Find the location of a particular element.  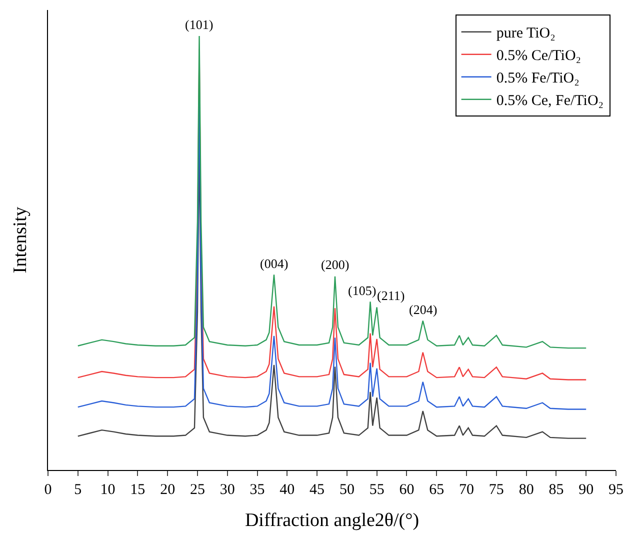

annotation: (105) is located at coordinates (362, 290).